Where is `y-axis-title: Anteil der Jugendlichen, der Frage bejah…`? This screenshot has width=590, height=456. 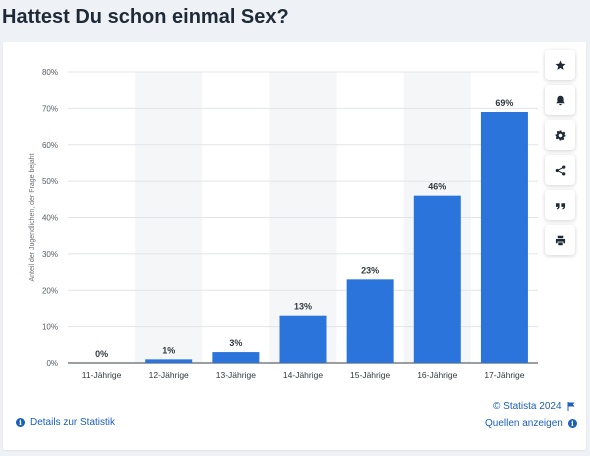 y-axis-title: Anteil der Jugendlichen, der Frage bejah… is located at coordinates (32, 217).